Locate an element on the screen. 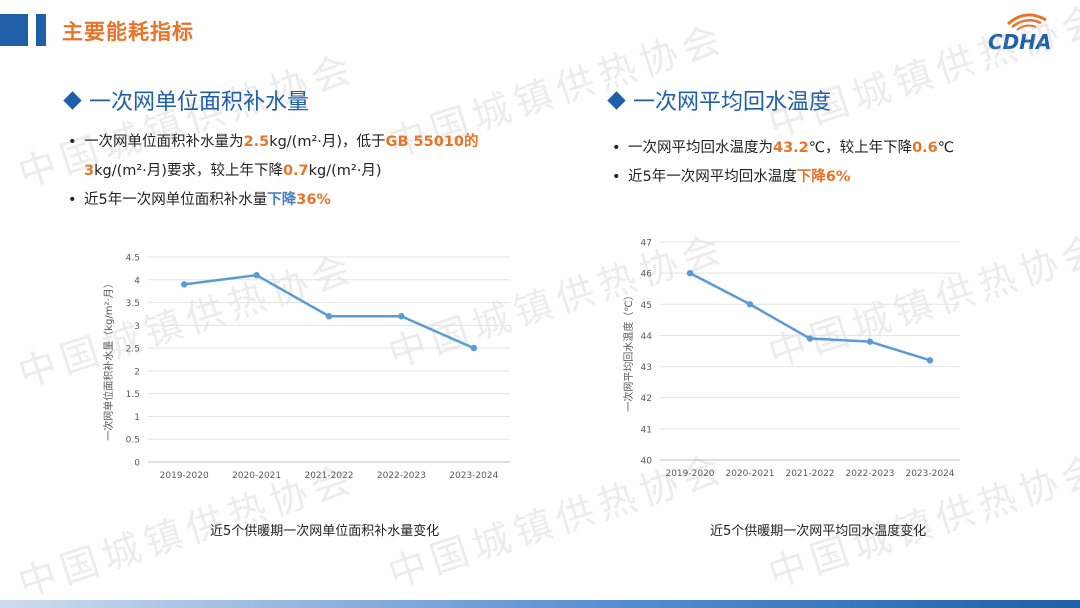  y-tick-label: 0.5 is located at coordinates (133, 441).